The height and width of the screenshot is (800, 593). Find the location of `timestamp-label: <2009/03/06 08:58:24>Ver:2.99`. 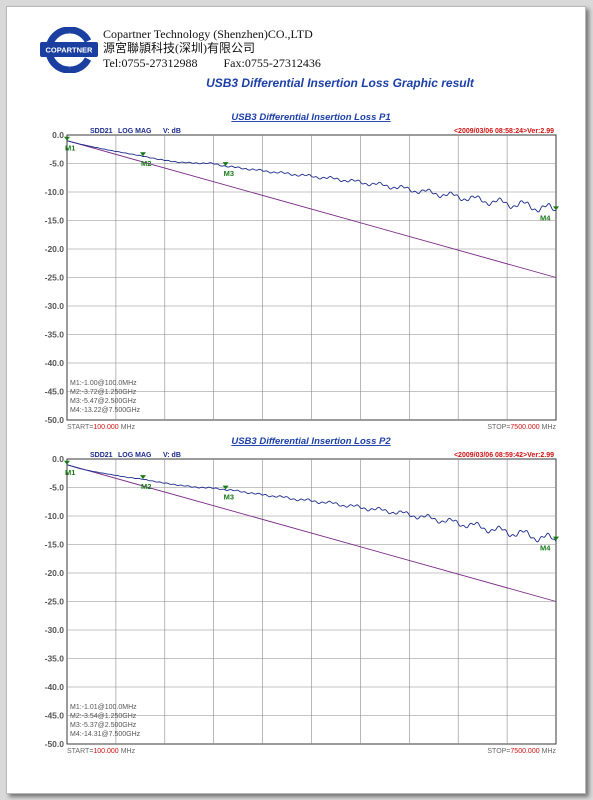

timestamp-label: <2009/03/06 08:58:24>Ver:2.99 is located at coordinates (504, 131).